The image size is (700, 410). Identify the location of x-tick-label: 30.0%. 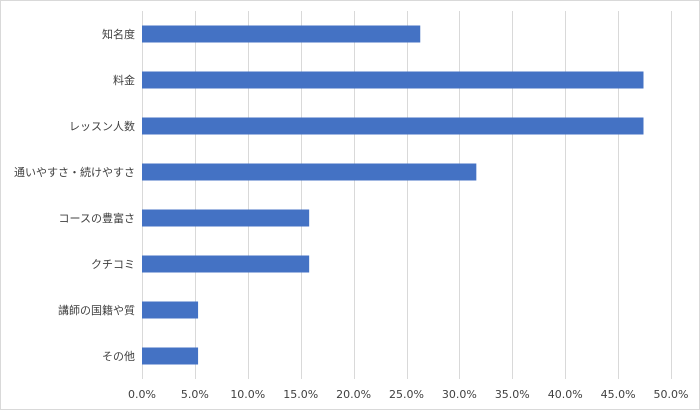
(459, 394).